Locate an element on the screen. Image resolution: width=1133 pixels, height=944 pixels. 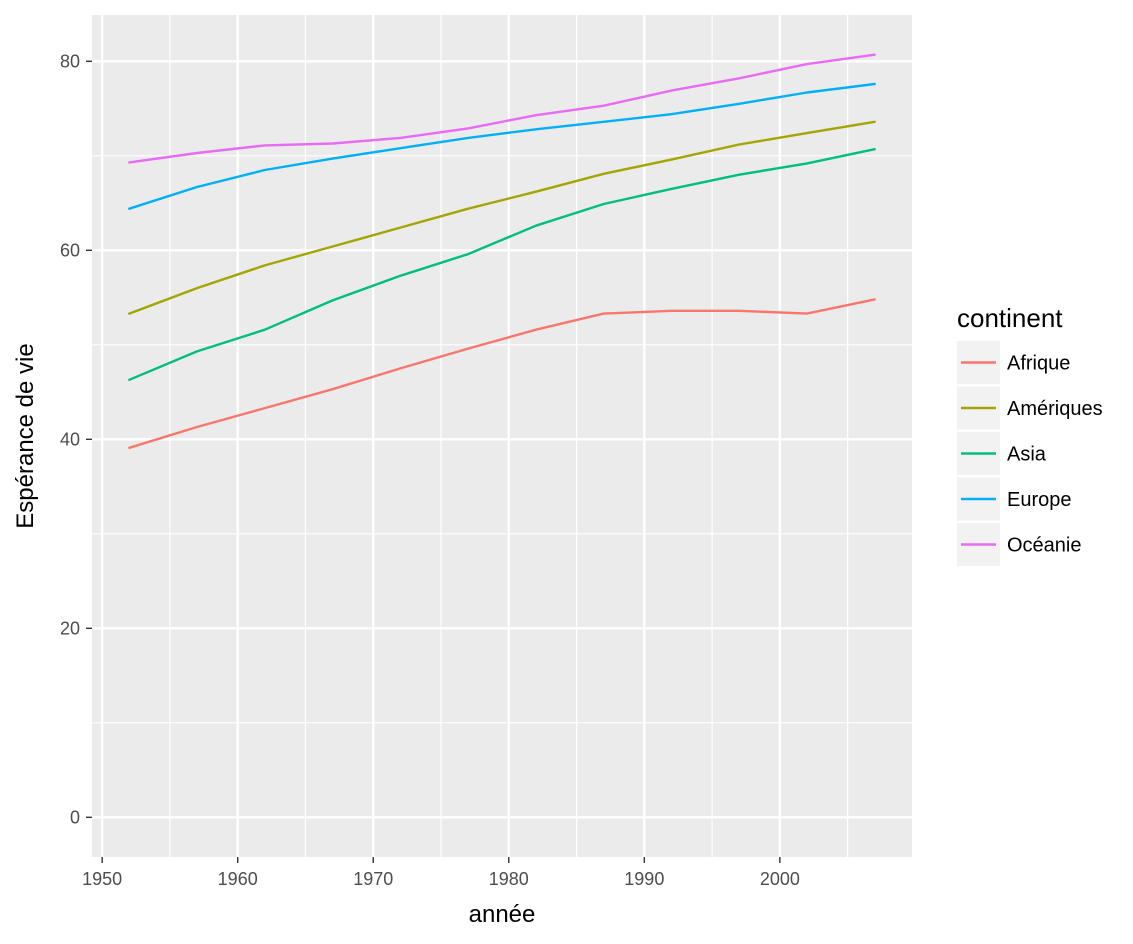
x-tick-label: 1980 is located at coordinates (509, 879).